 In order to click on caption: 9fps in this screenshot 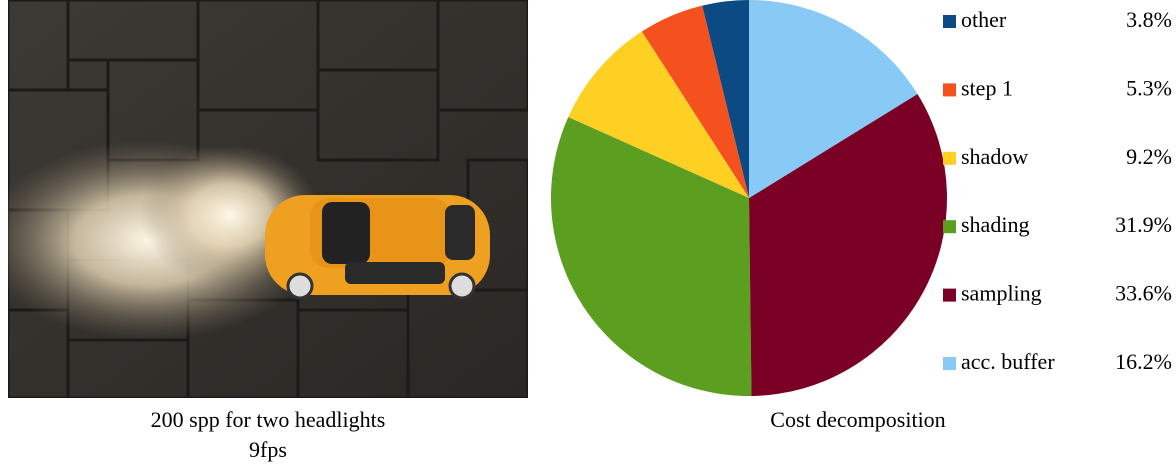, I will do `click(268, 449)`.